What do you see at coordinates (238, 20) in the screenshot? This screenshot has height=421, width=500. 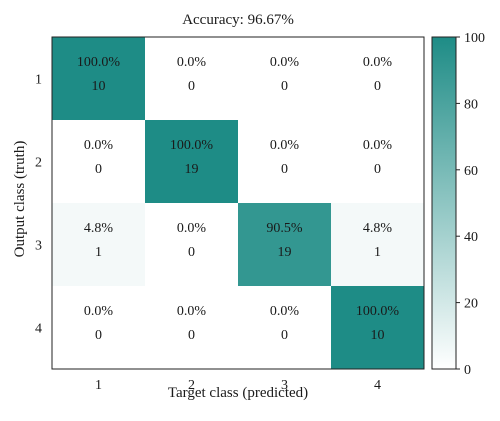 I see `chart-title: Accuracy: 96.67%` at bounding box center [238, 20].